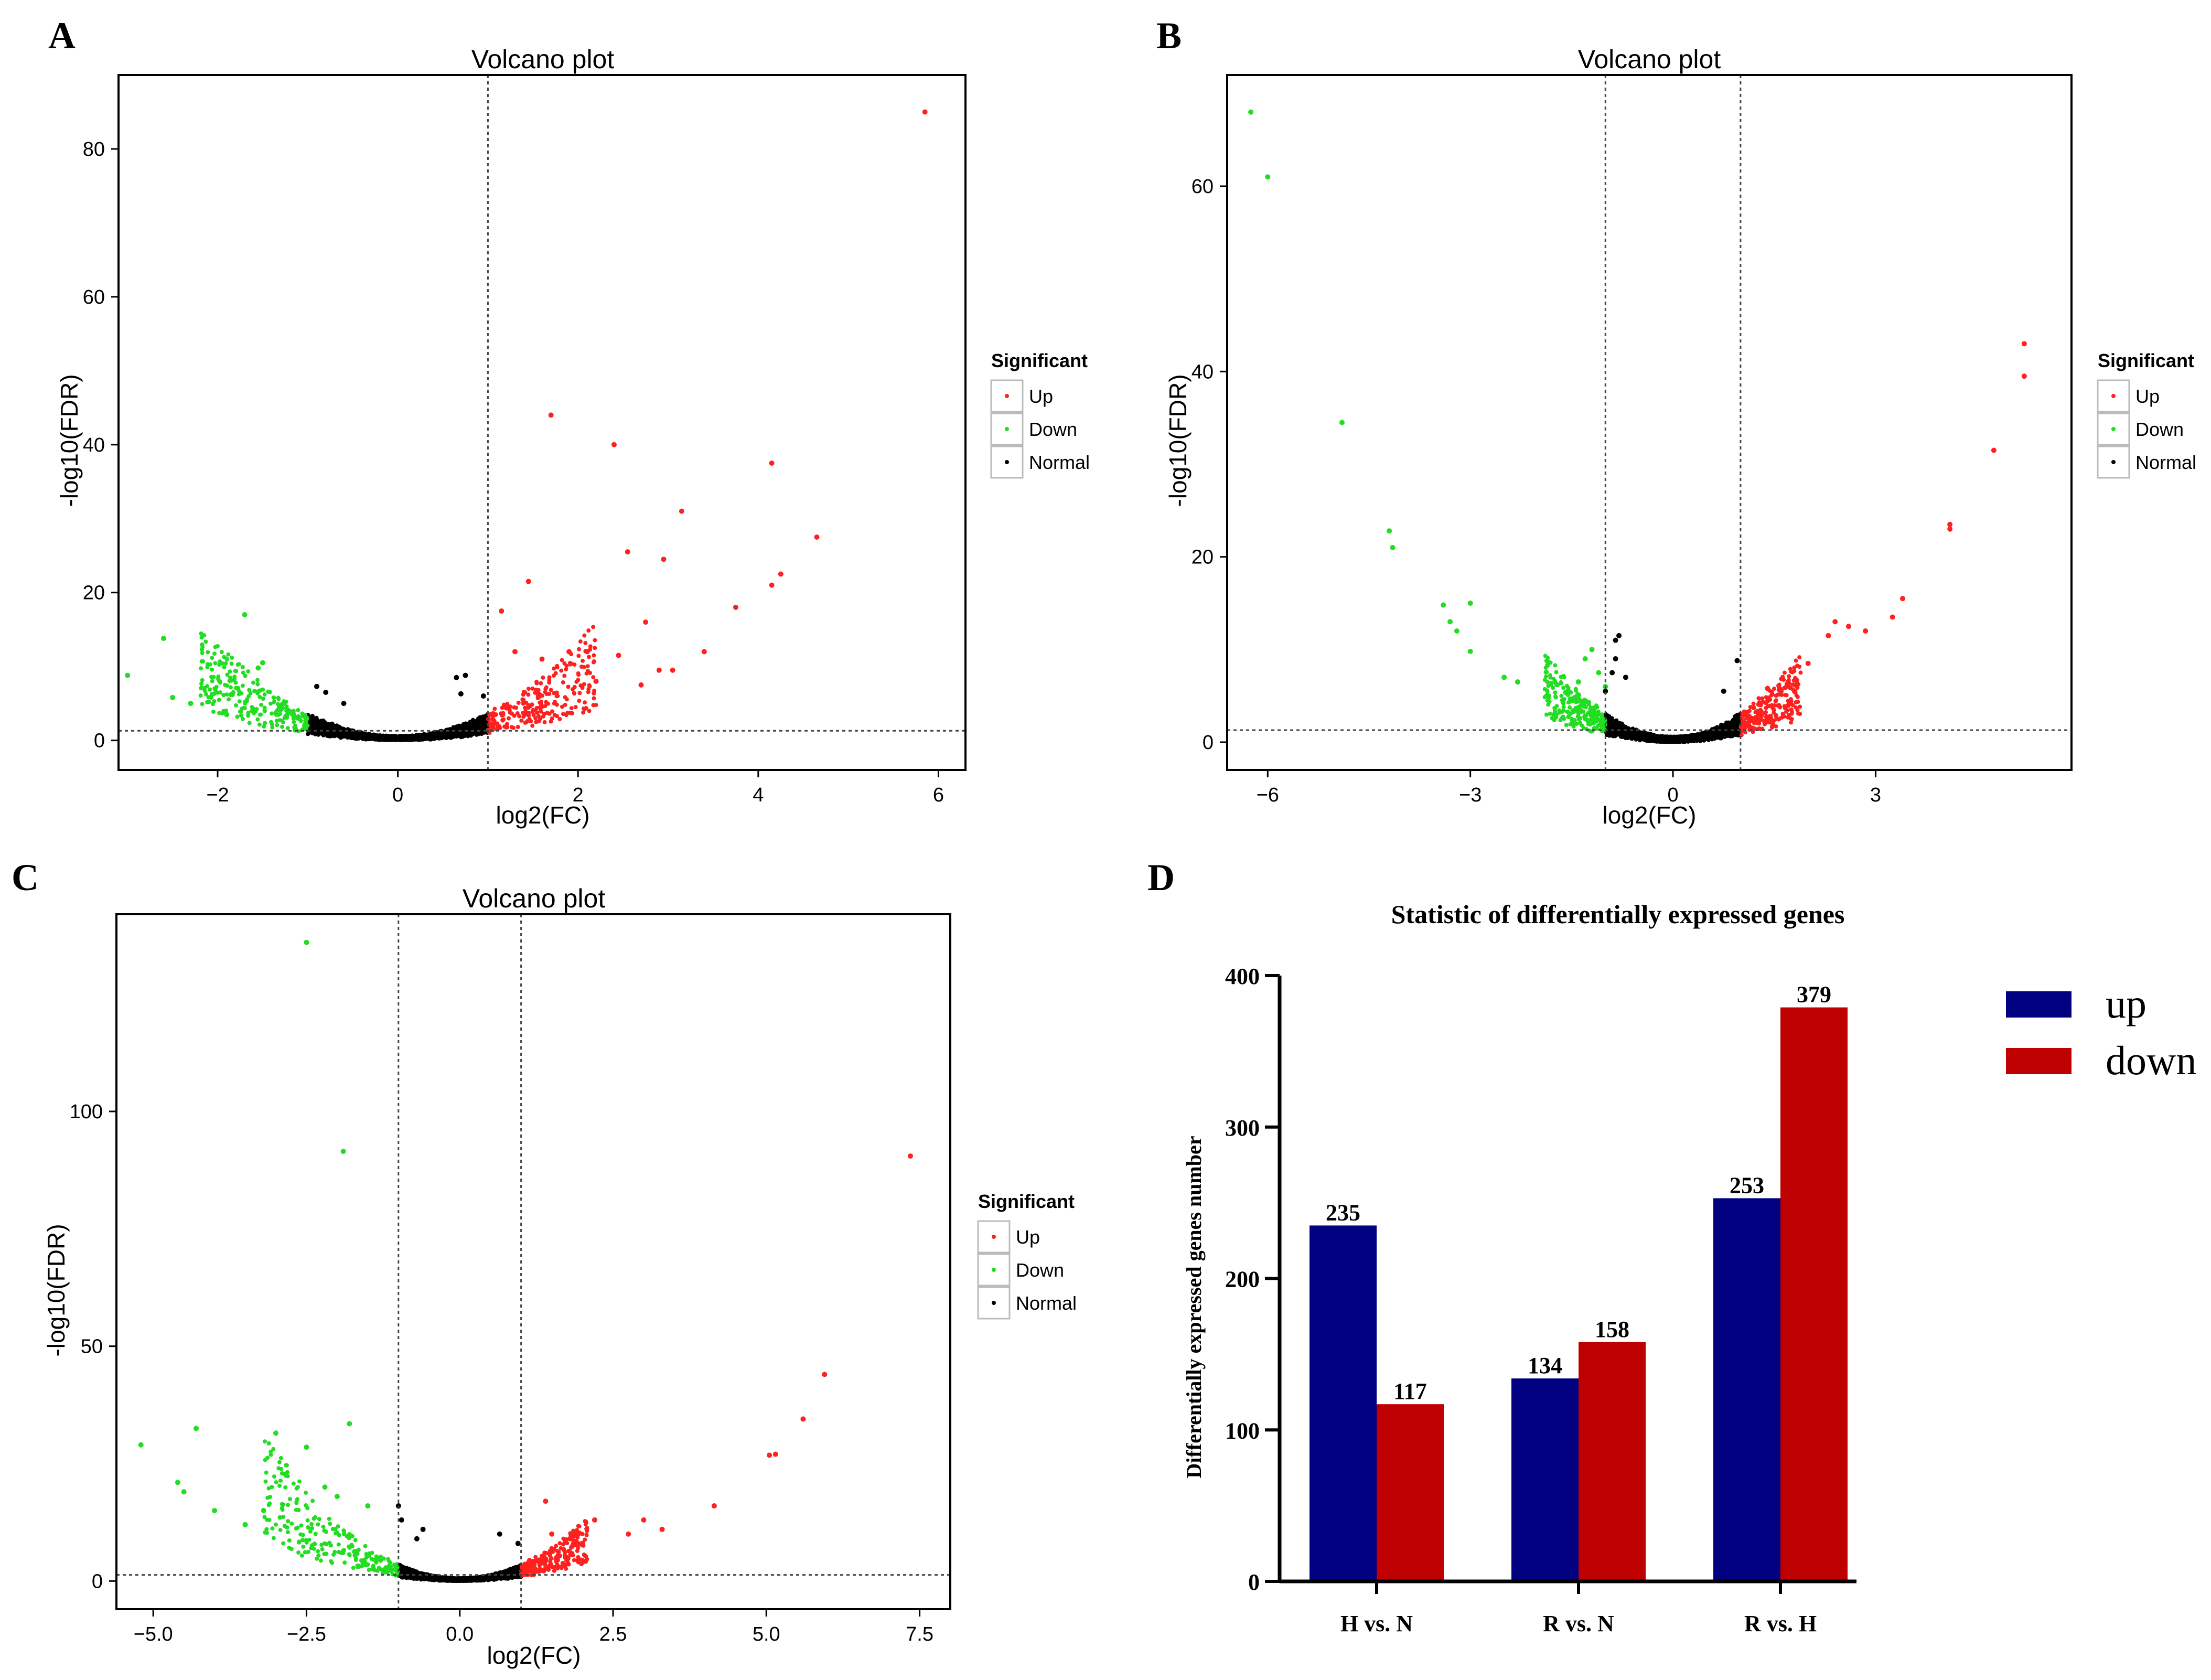 The width and height of the screenshot is (2211, 1680). Describe the element at coordinates (94, 149) in the screenshot. I see `y-tick-label: 80` at that location.